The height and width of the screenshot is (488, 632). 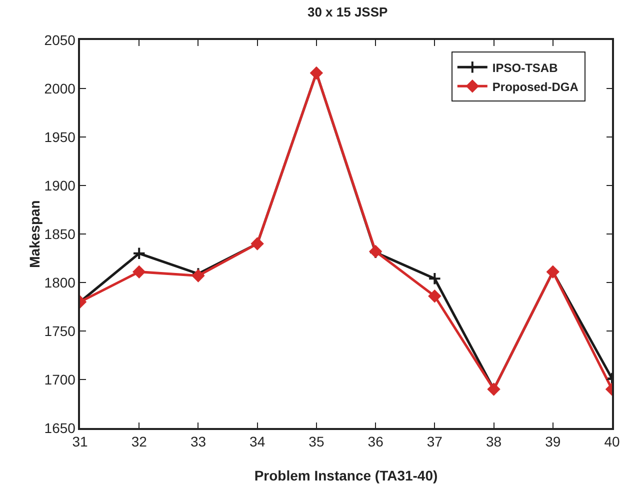 I want to click on y-tick-label: 2000, so click(x=60, y=88).